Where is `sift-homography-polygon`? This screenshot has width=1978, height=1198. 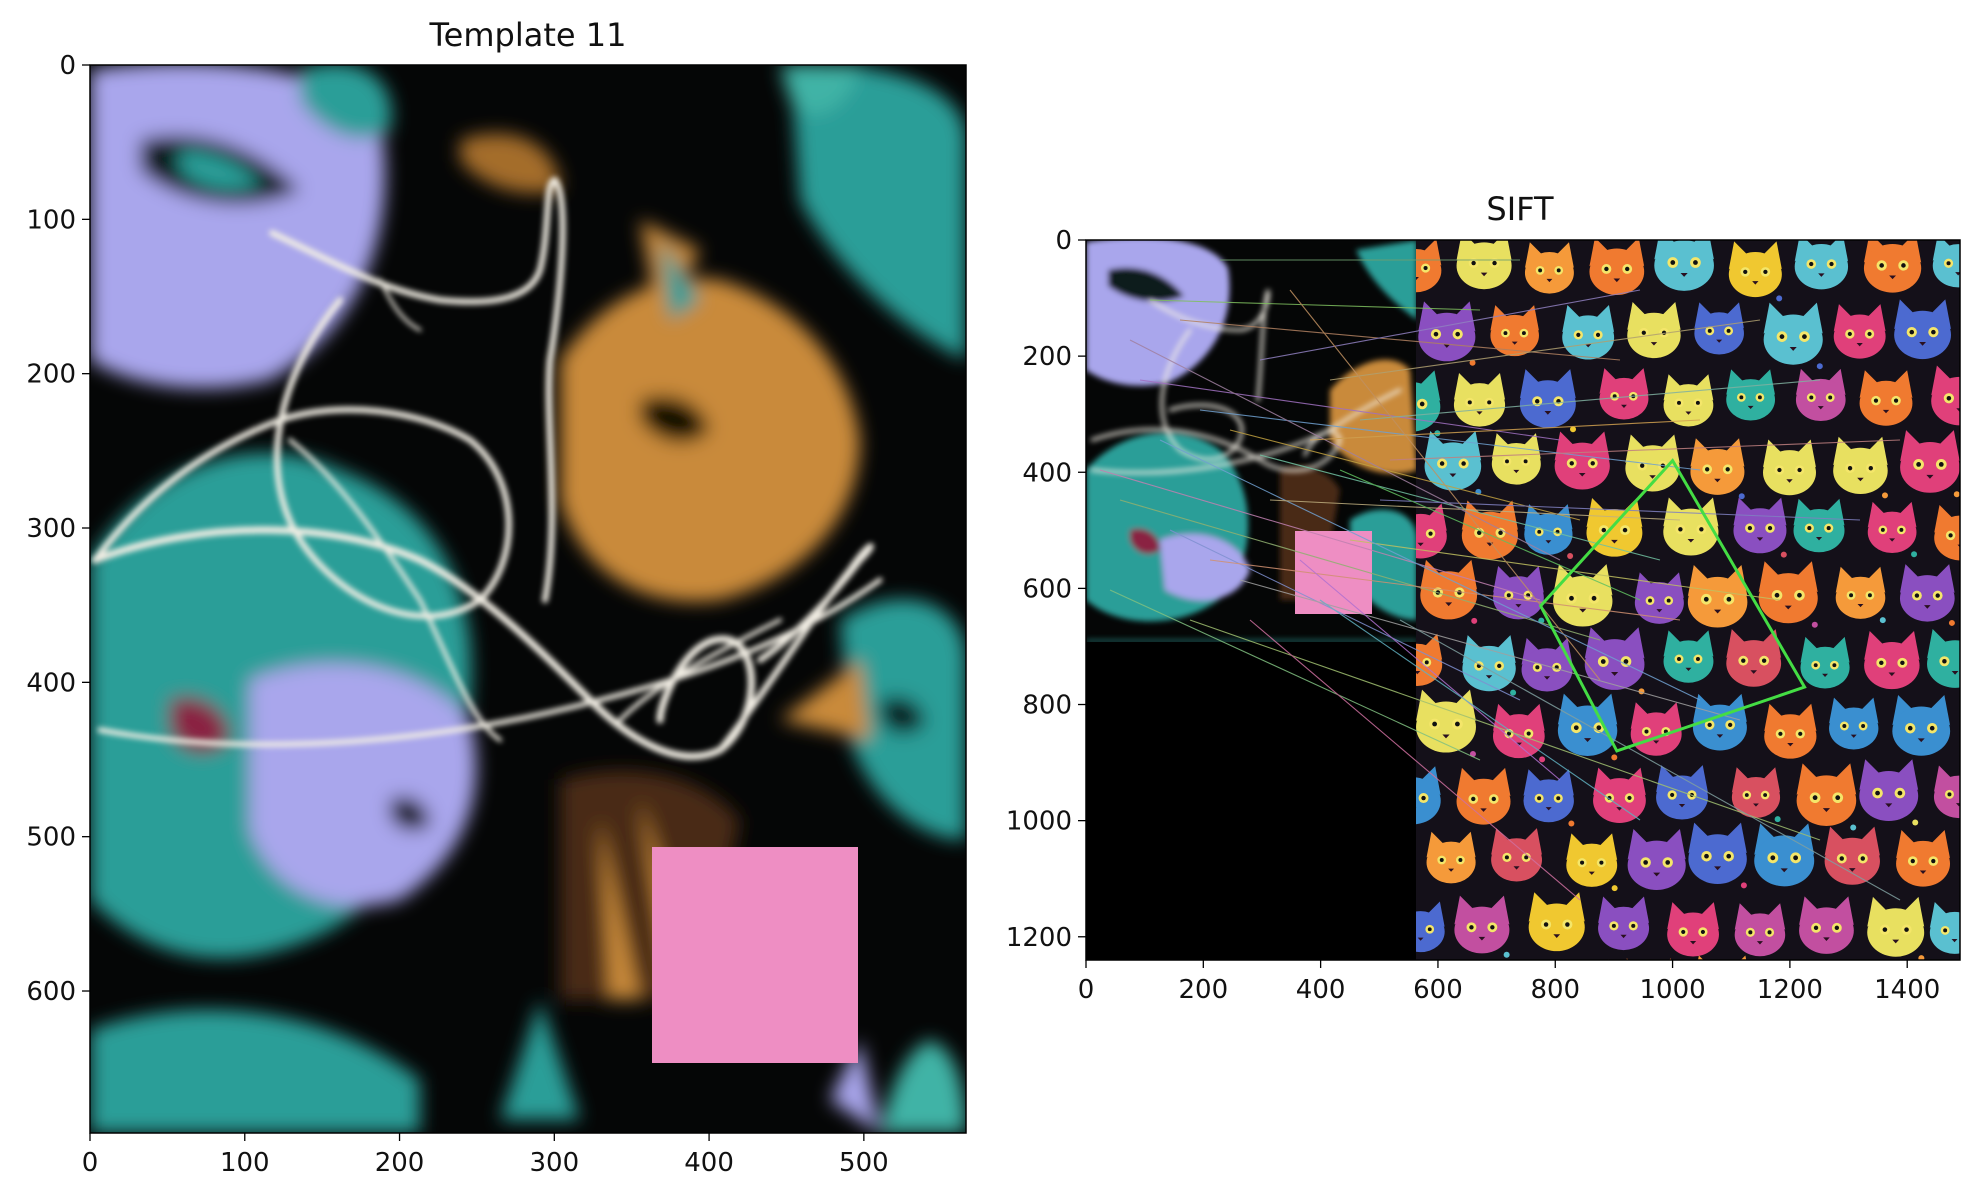
sift-homography-polygon is located at coordinates (1672, 605).